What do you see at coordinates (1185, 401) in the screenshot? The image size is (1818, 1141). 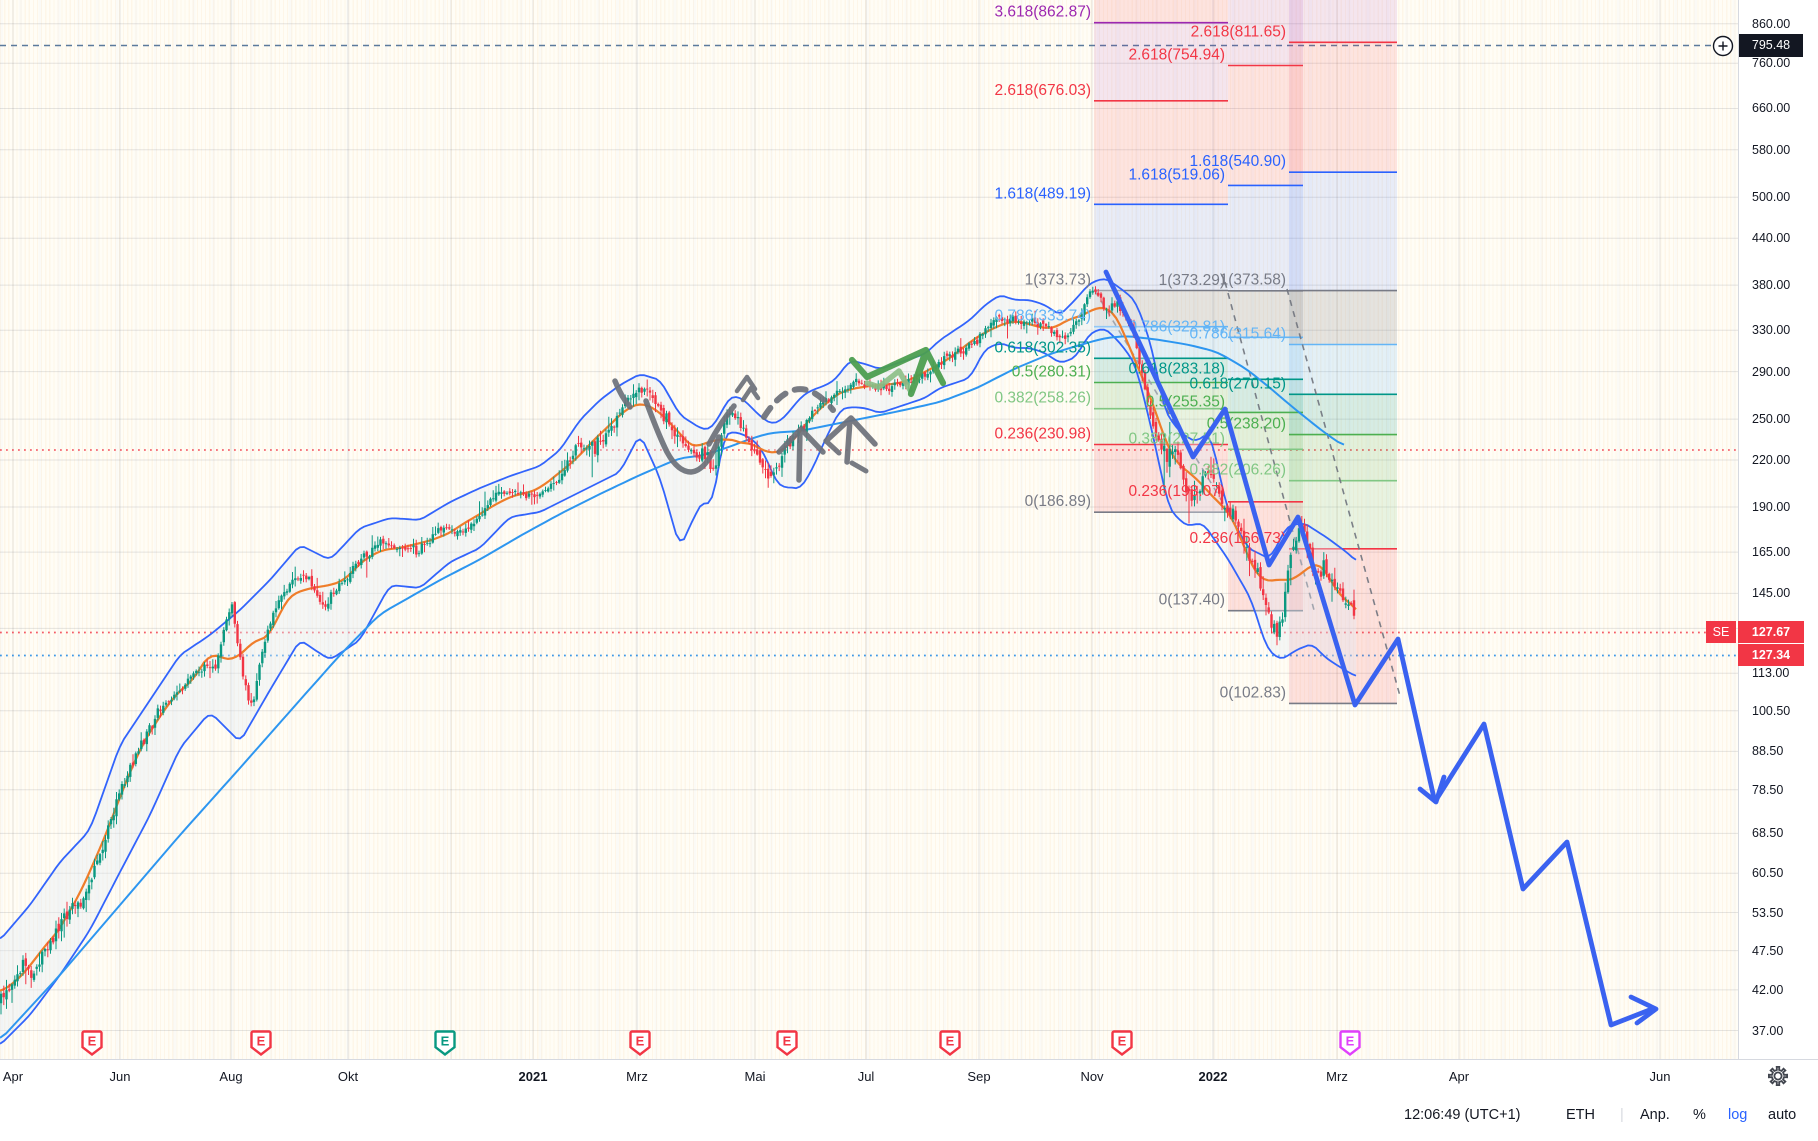 I see `svg-text: 0.5(255.35)` at bounding box center [1185, 401].